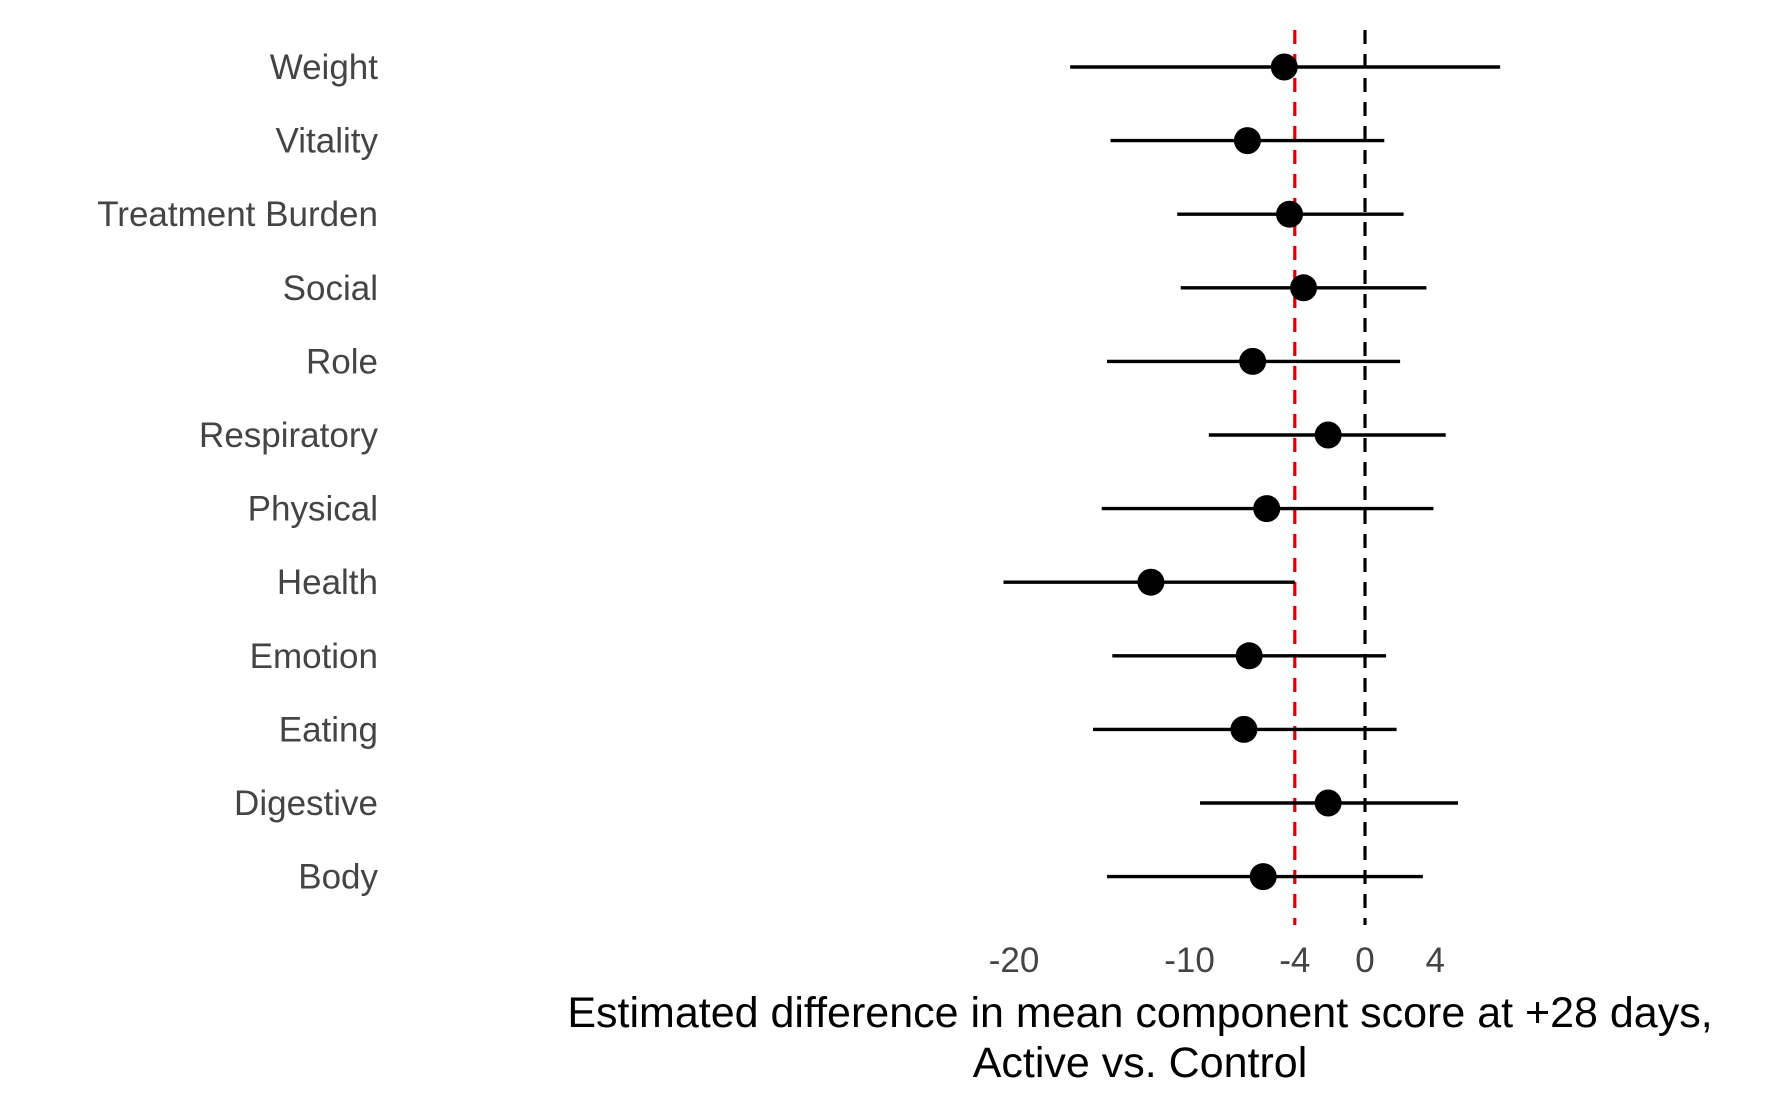 This screenshot has width=1771, height=1100. Describe the element at coordinates (1304, 288) in the screenshot. I see `point-social` at that location.